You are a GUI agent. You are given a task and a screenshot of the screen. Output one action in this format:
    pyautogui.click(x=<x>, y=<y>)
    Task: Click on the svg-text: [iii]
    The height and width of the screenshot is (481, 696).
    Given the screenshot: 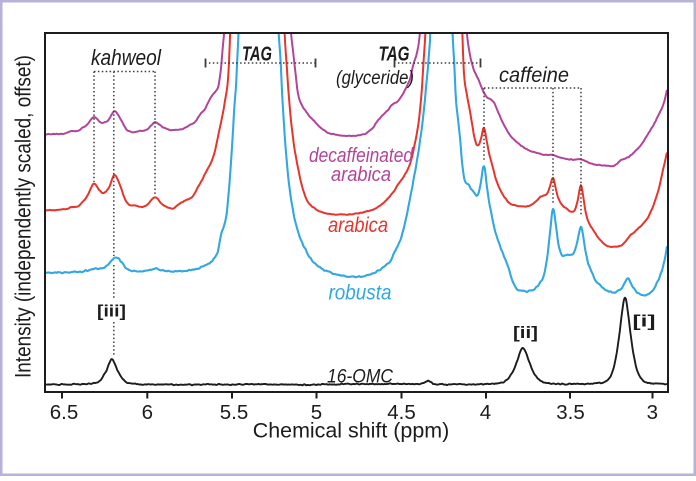 What is the action you would take?
    pyautogui.click(x=111, y=311)
    